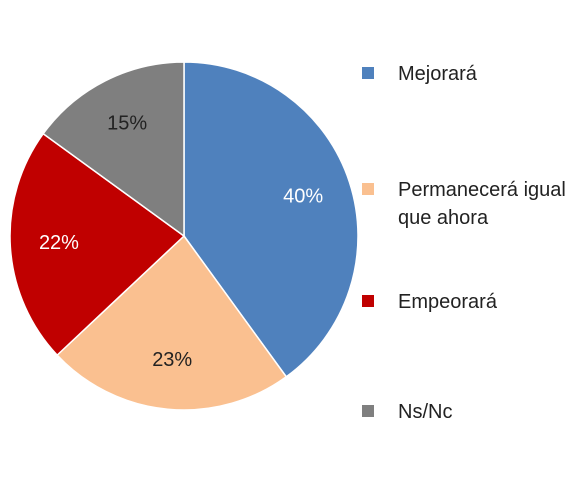 The width and height of the screenshot is (577, 489). I want to click on slice-label: 40%, so click(303, 197).